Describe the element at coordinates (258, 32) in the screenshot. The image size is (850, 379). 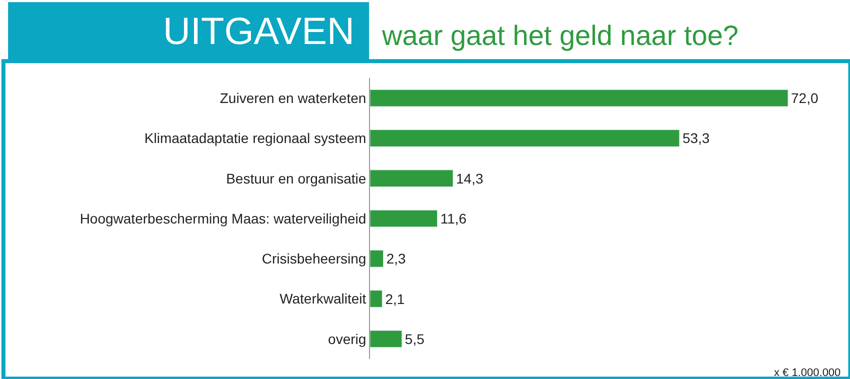
I see `chart-title: UITGAVEN` at that location.